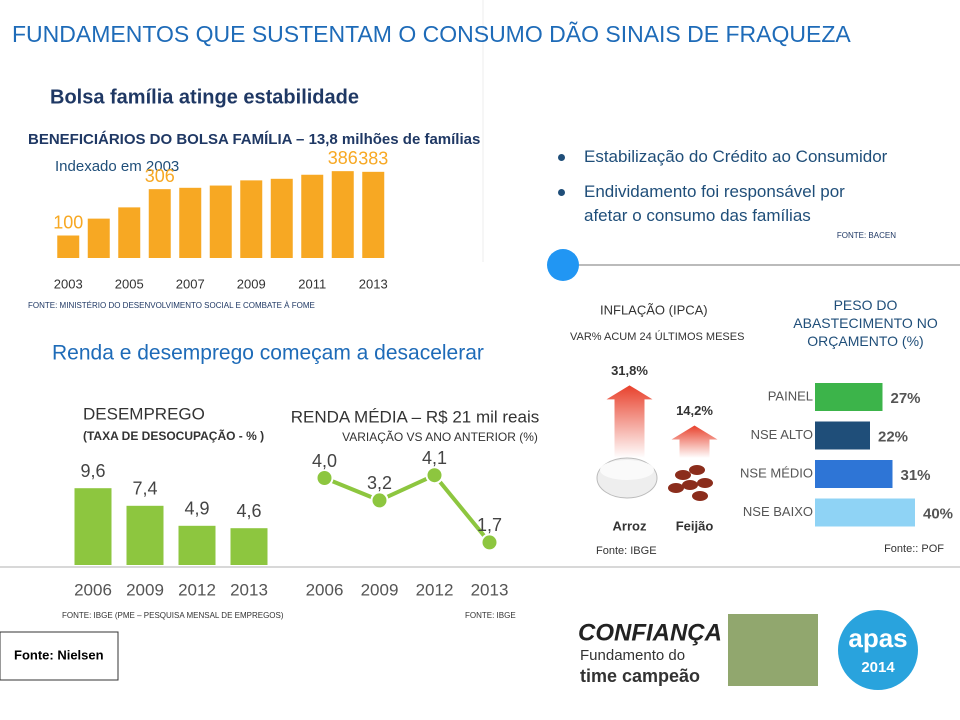  I want to click on value-label: 100, so click(68, 222).